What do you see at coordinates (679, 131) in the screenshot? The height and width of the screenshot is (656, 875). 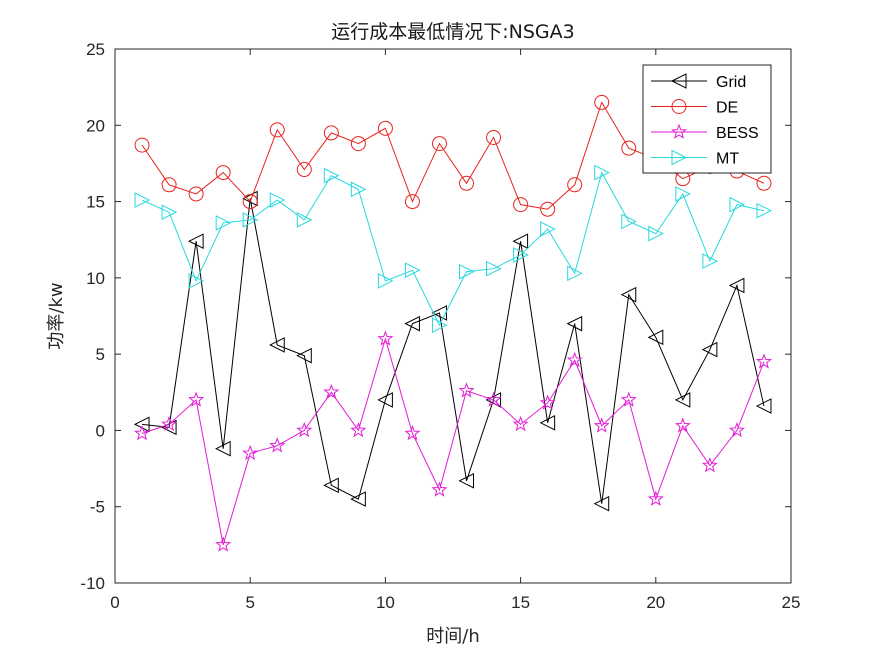 I see `legend-marker-bess` at bounding box center [679, 131].